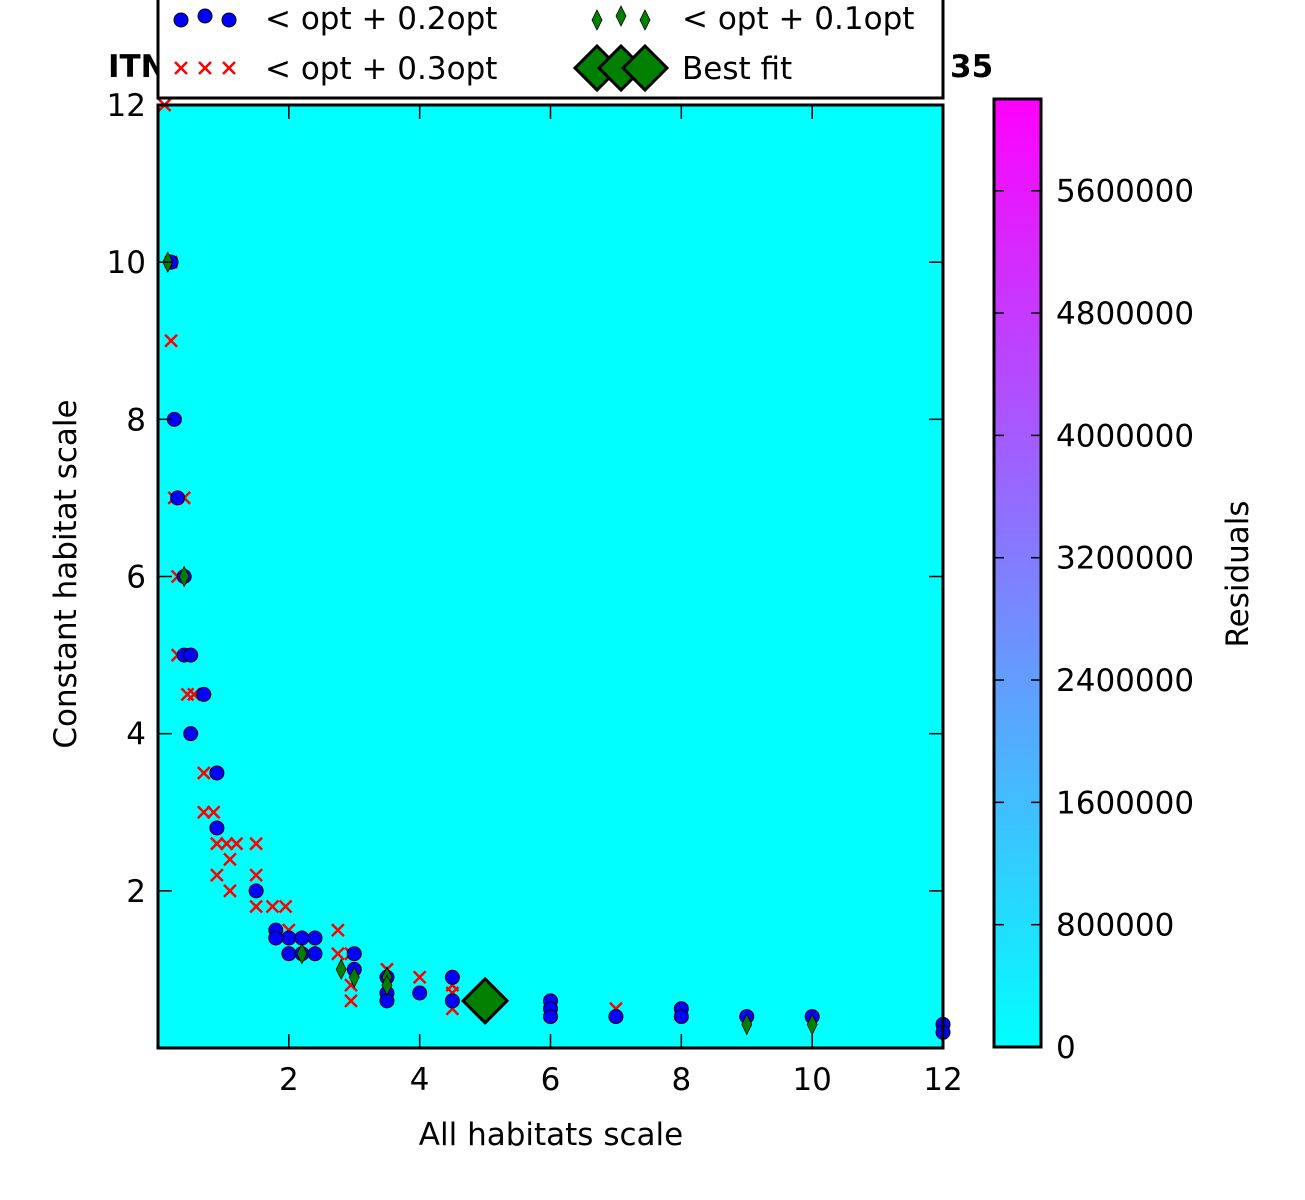 This screenshot has width=1305, height=1200. I want to click on colorbar-tick-label: 4000000, so click(1125, 436).